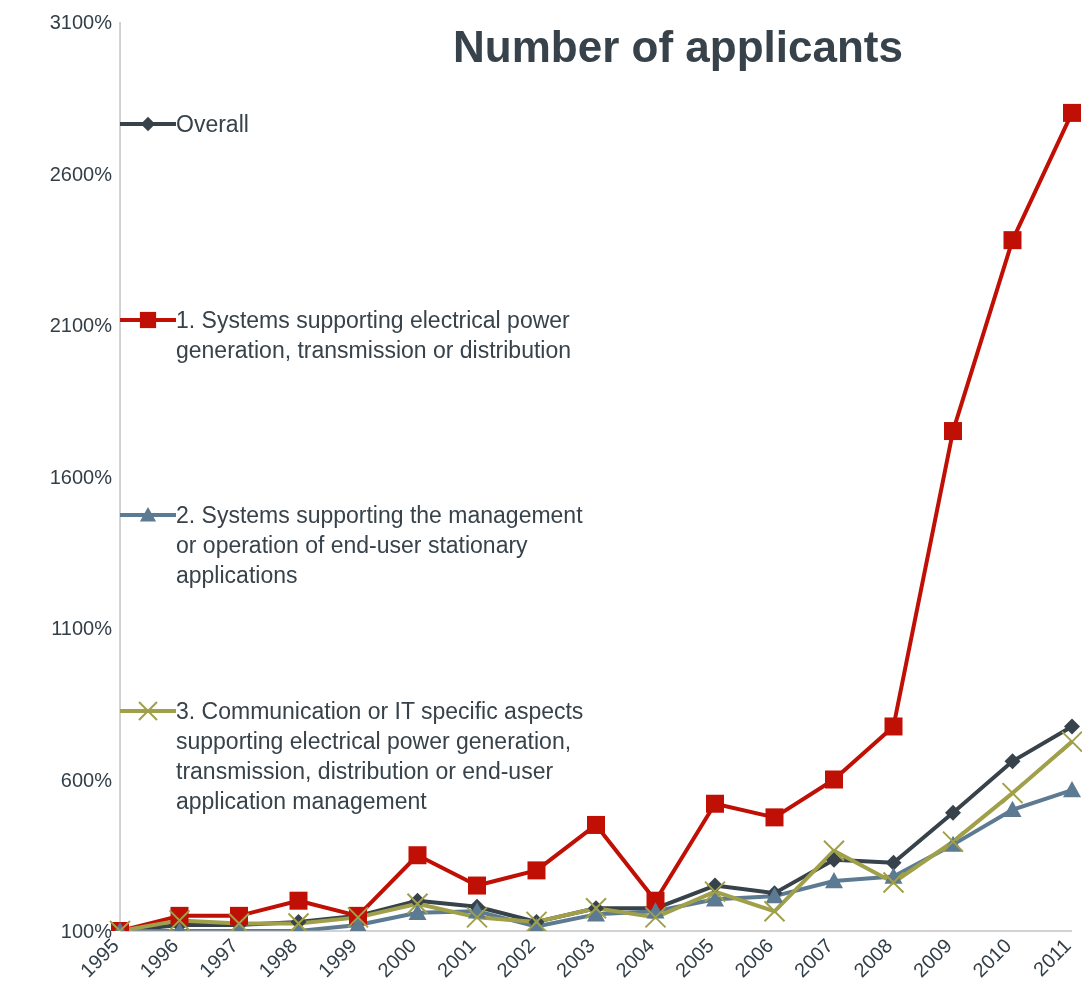  Describe the element at coordinates (380, 546) in the screenshot. I see `legend-label: 2. Systems supporting the management or operation of end-user stationary applications` at that location.